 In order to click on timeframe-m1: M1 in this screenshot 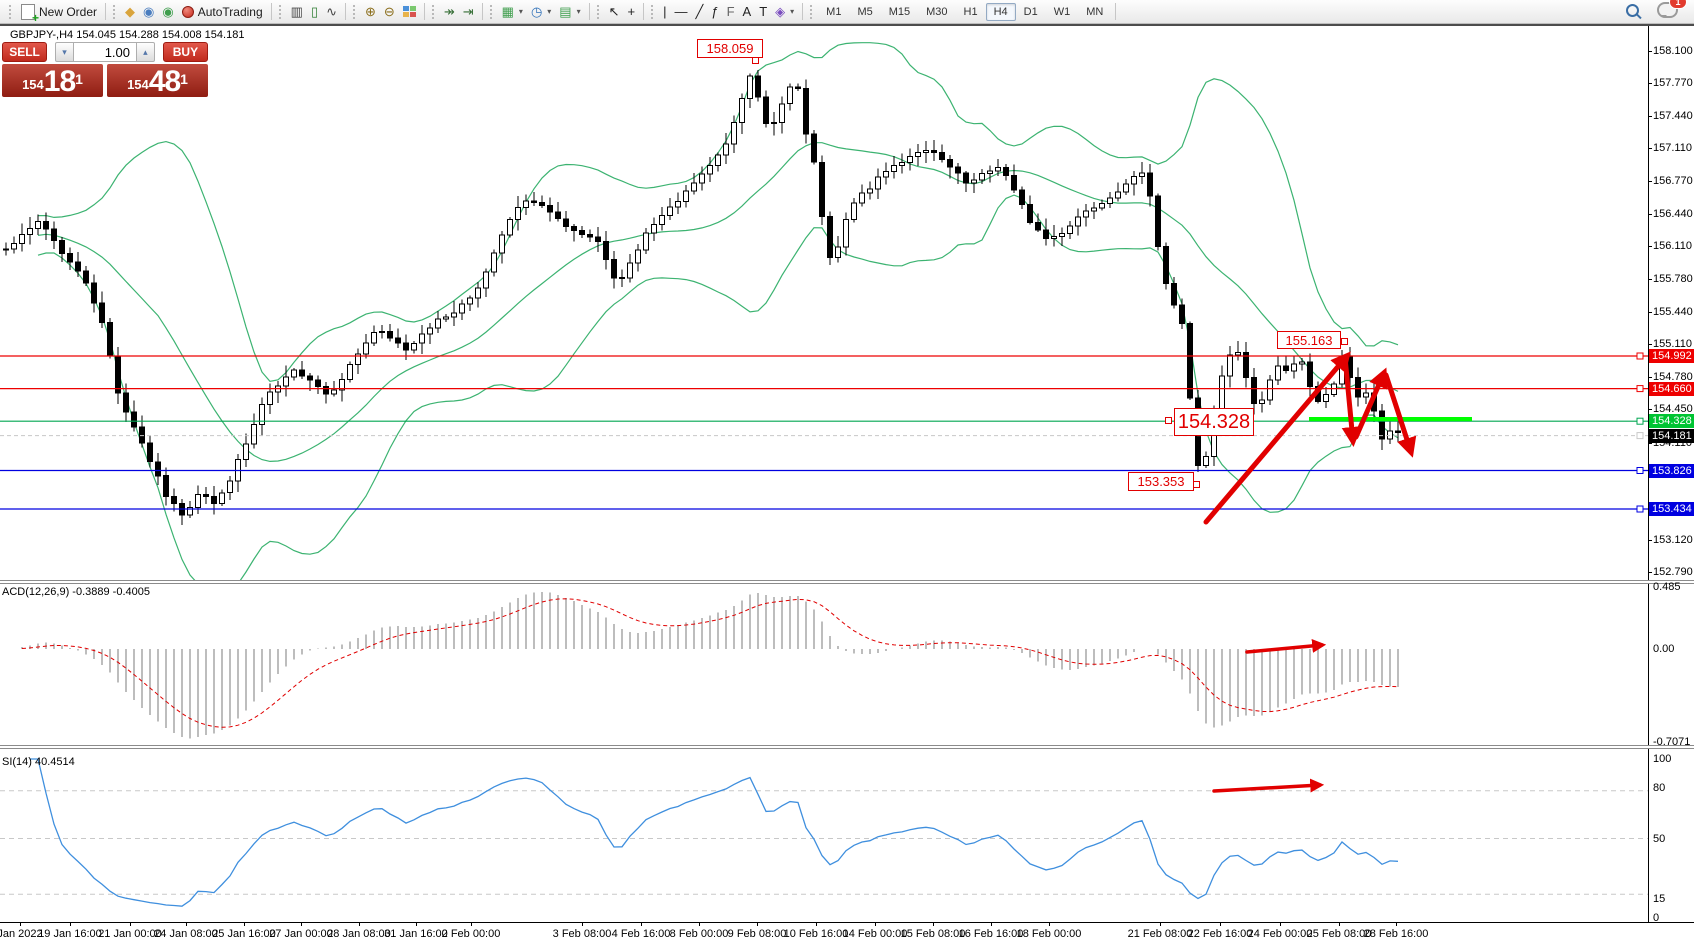, I will do `click(834, 11)`.